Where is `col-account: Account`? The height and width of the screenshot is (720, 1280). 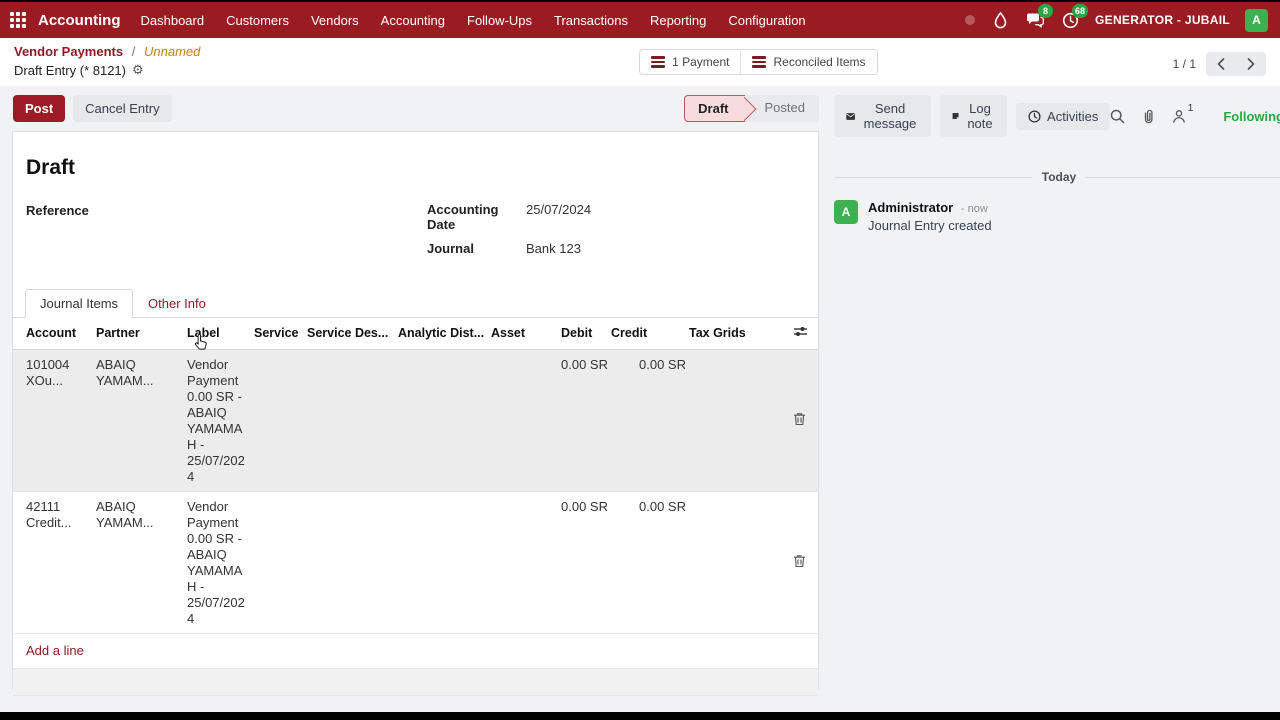 col-account: Account is located at coordinates (54, 334).